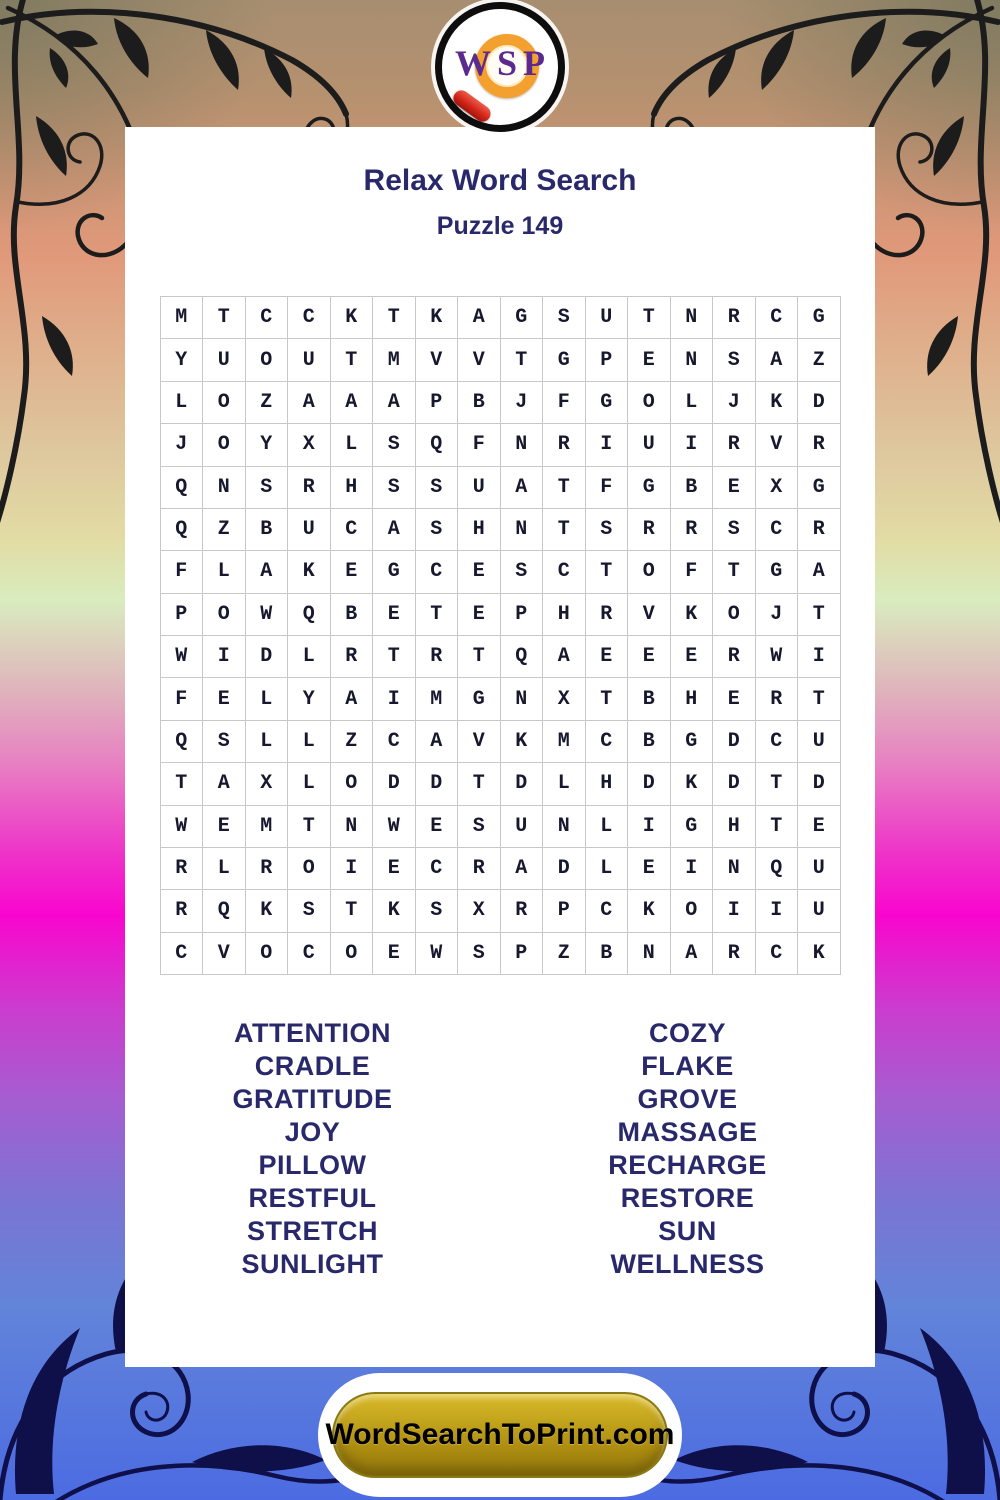 The width and height of the screenshot is (1000, 1500). What do you see at coordinates (507, 63) in the screenshot?
I see `logo-letter-s: S` at bounding box center [507, 63].